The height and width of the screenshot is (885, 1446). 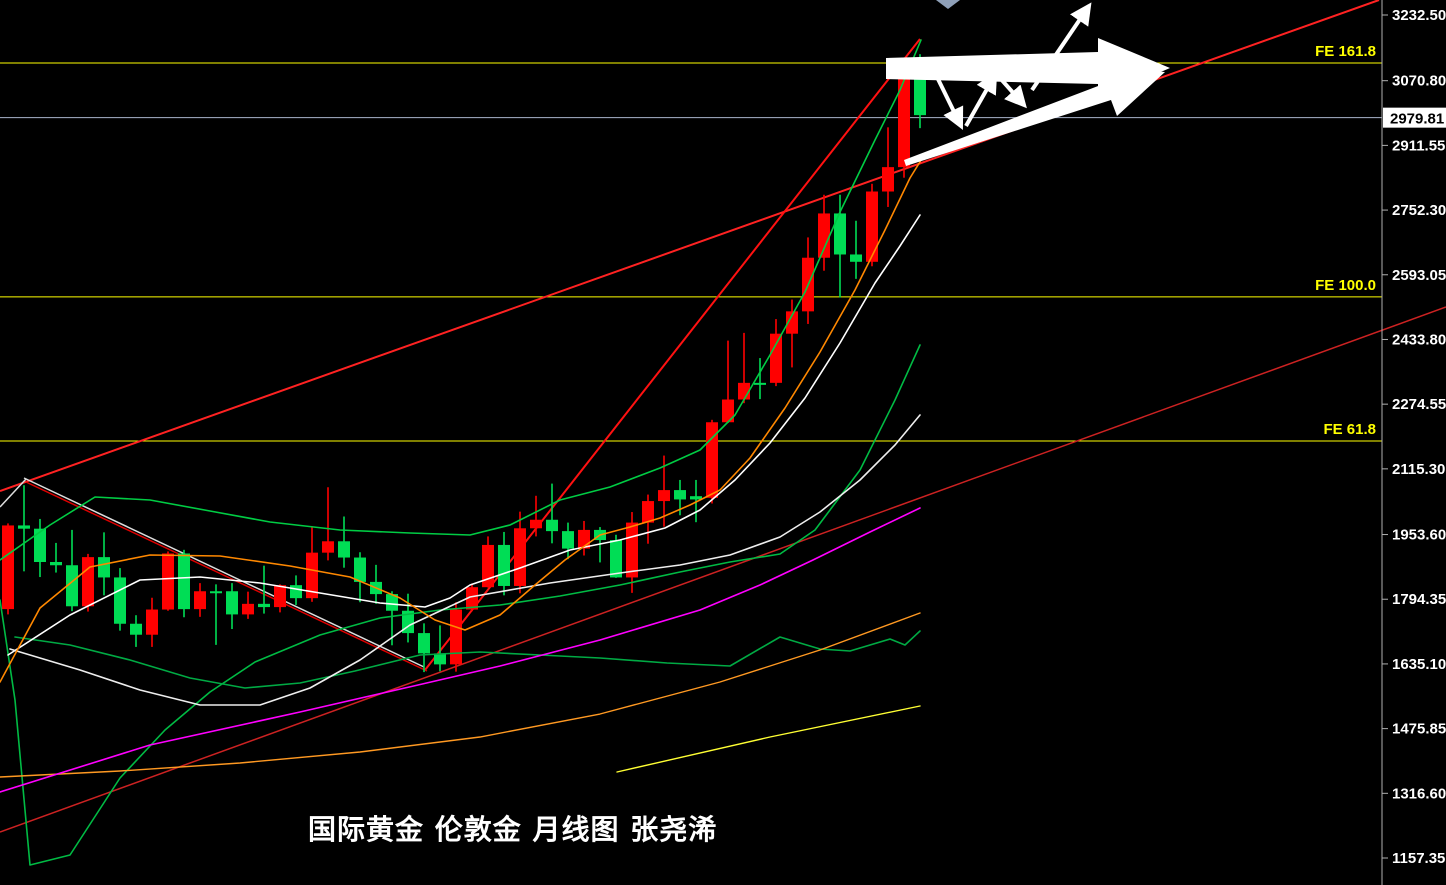 What do you see at coordinates (1418, 469) in the screenshot?
I see `axis-tick-label: 2115.30` at bounding box center [1418, 469].